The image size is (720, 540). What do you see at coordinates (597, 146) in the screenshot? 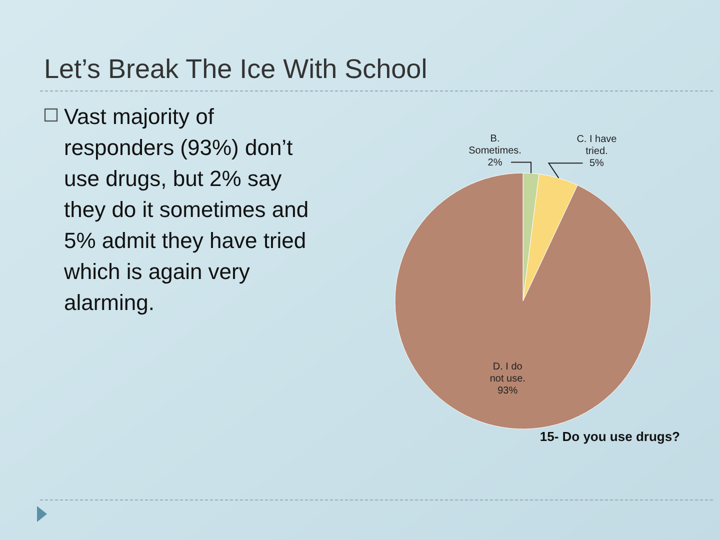
I see `slice-label: C. I have tried.` at bounding box center [597, 146].